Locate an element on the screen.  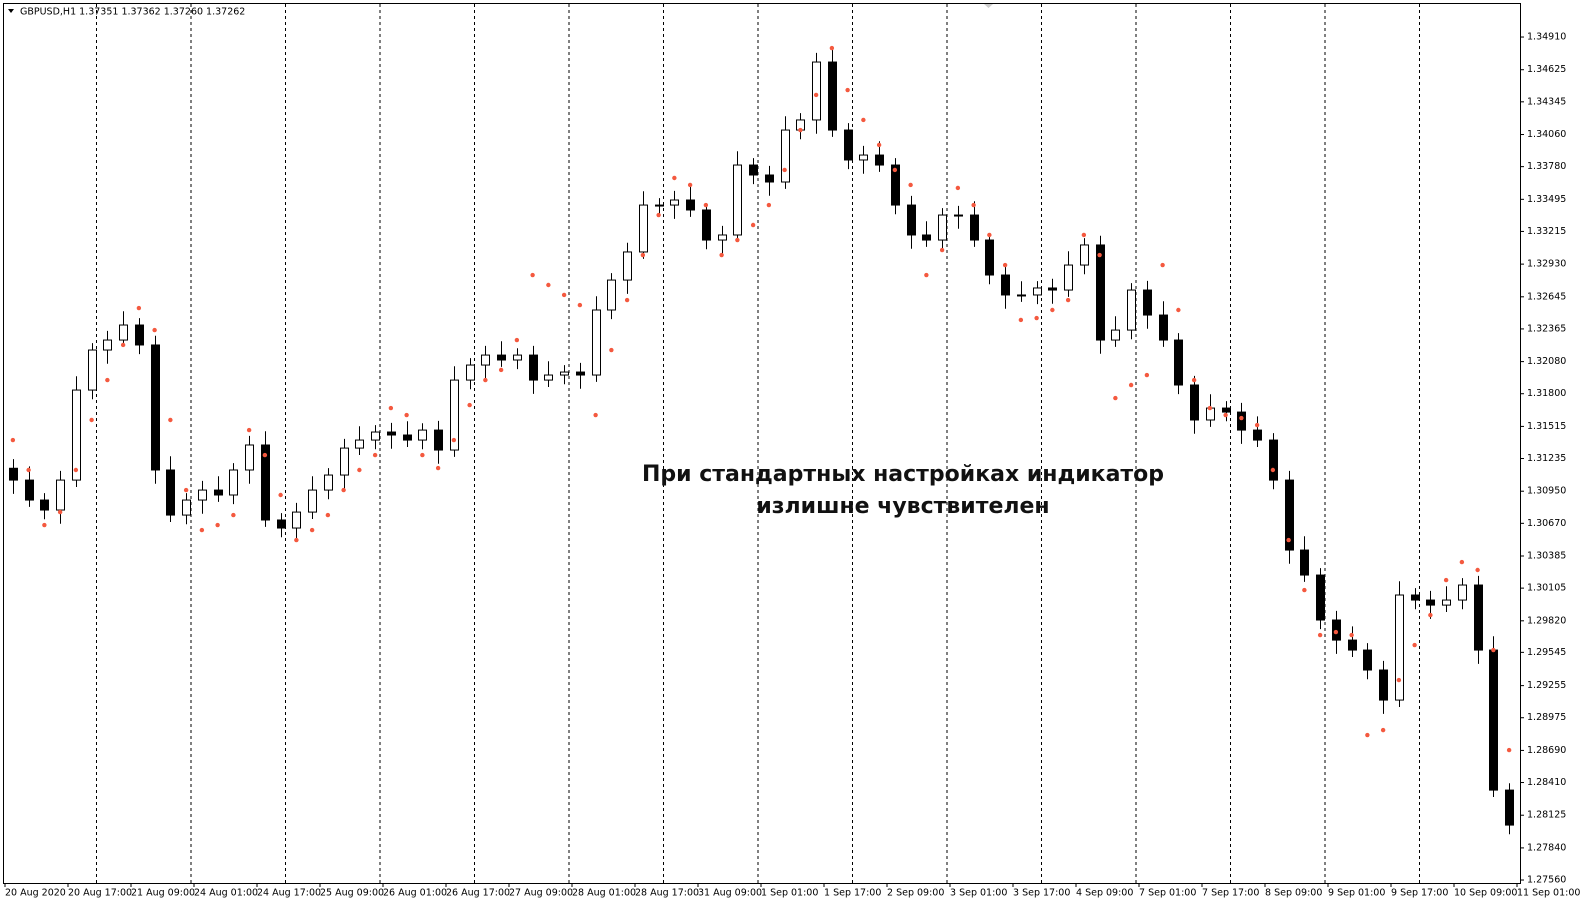
y-tick-label: 1.29820 is located at coordinates (1546, 620).